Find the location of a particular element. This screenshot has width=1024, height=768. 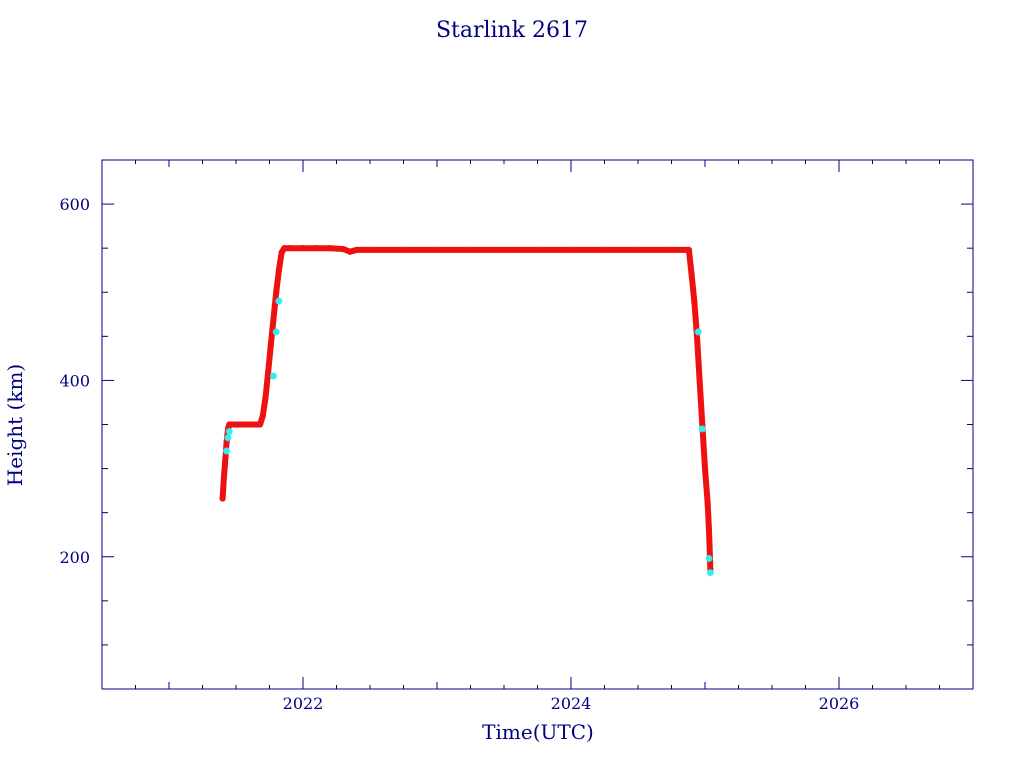

y-axis-label: Height (km) is located at coordinates (15, 425).